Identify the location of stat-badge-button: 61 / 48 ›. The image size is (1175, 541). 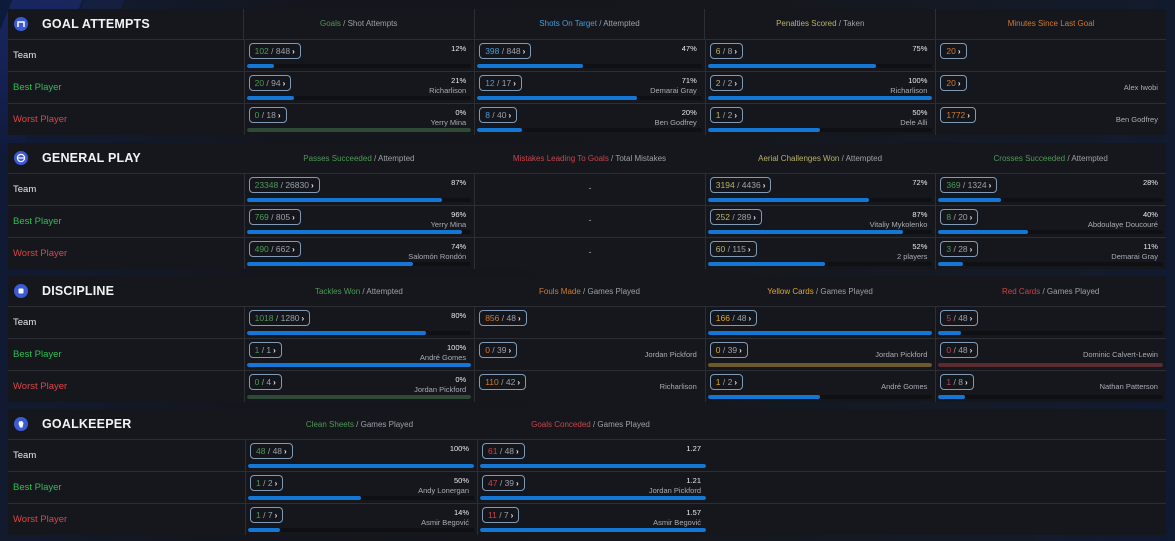
(503, 451).